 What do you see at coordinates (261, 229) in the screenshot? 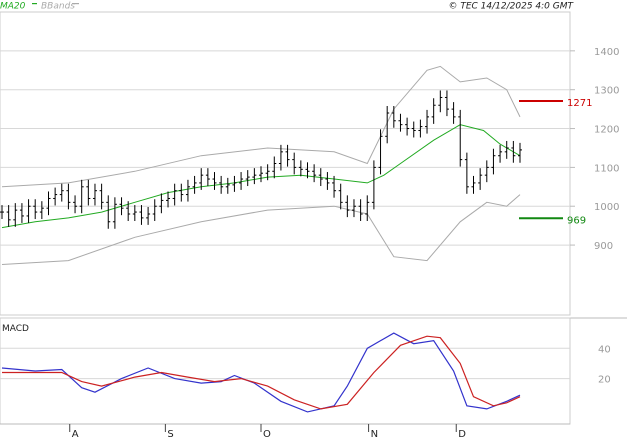
I see `bband-lower-line` at bounding box center [261, 229].